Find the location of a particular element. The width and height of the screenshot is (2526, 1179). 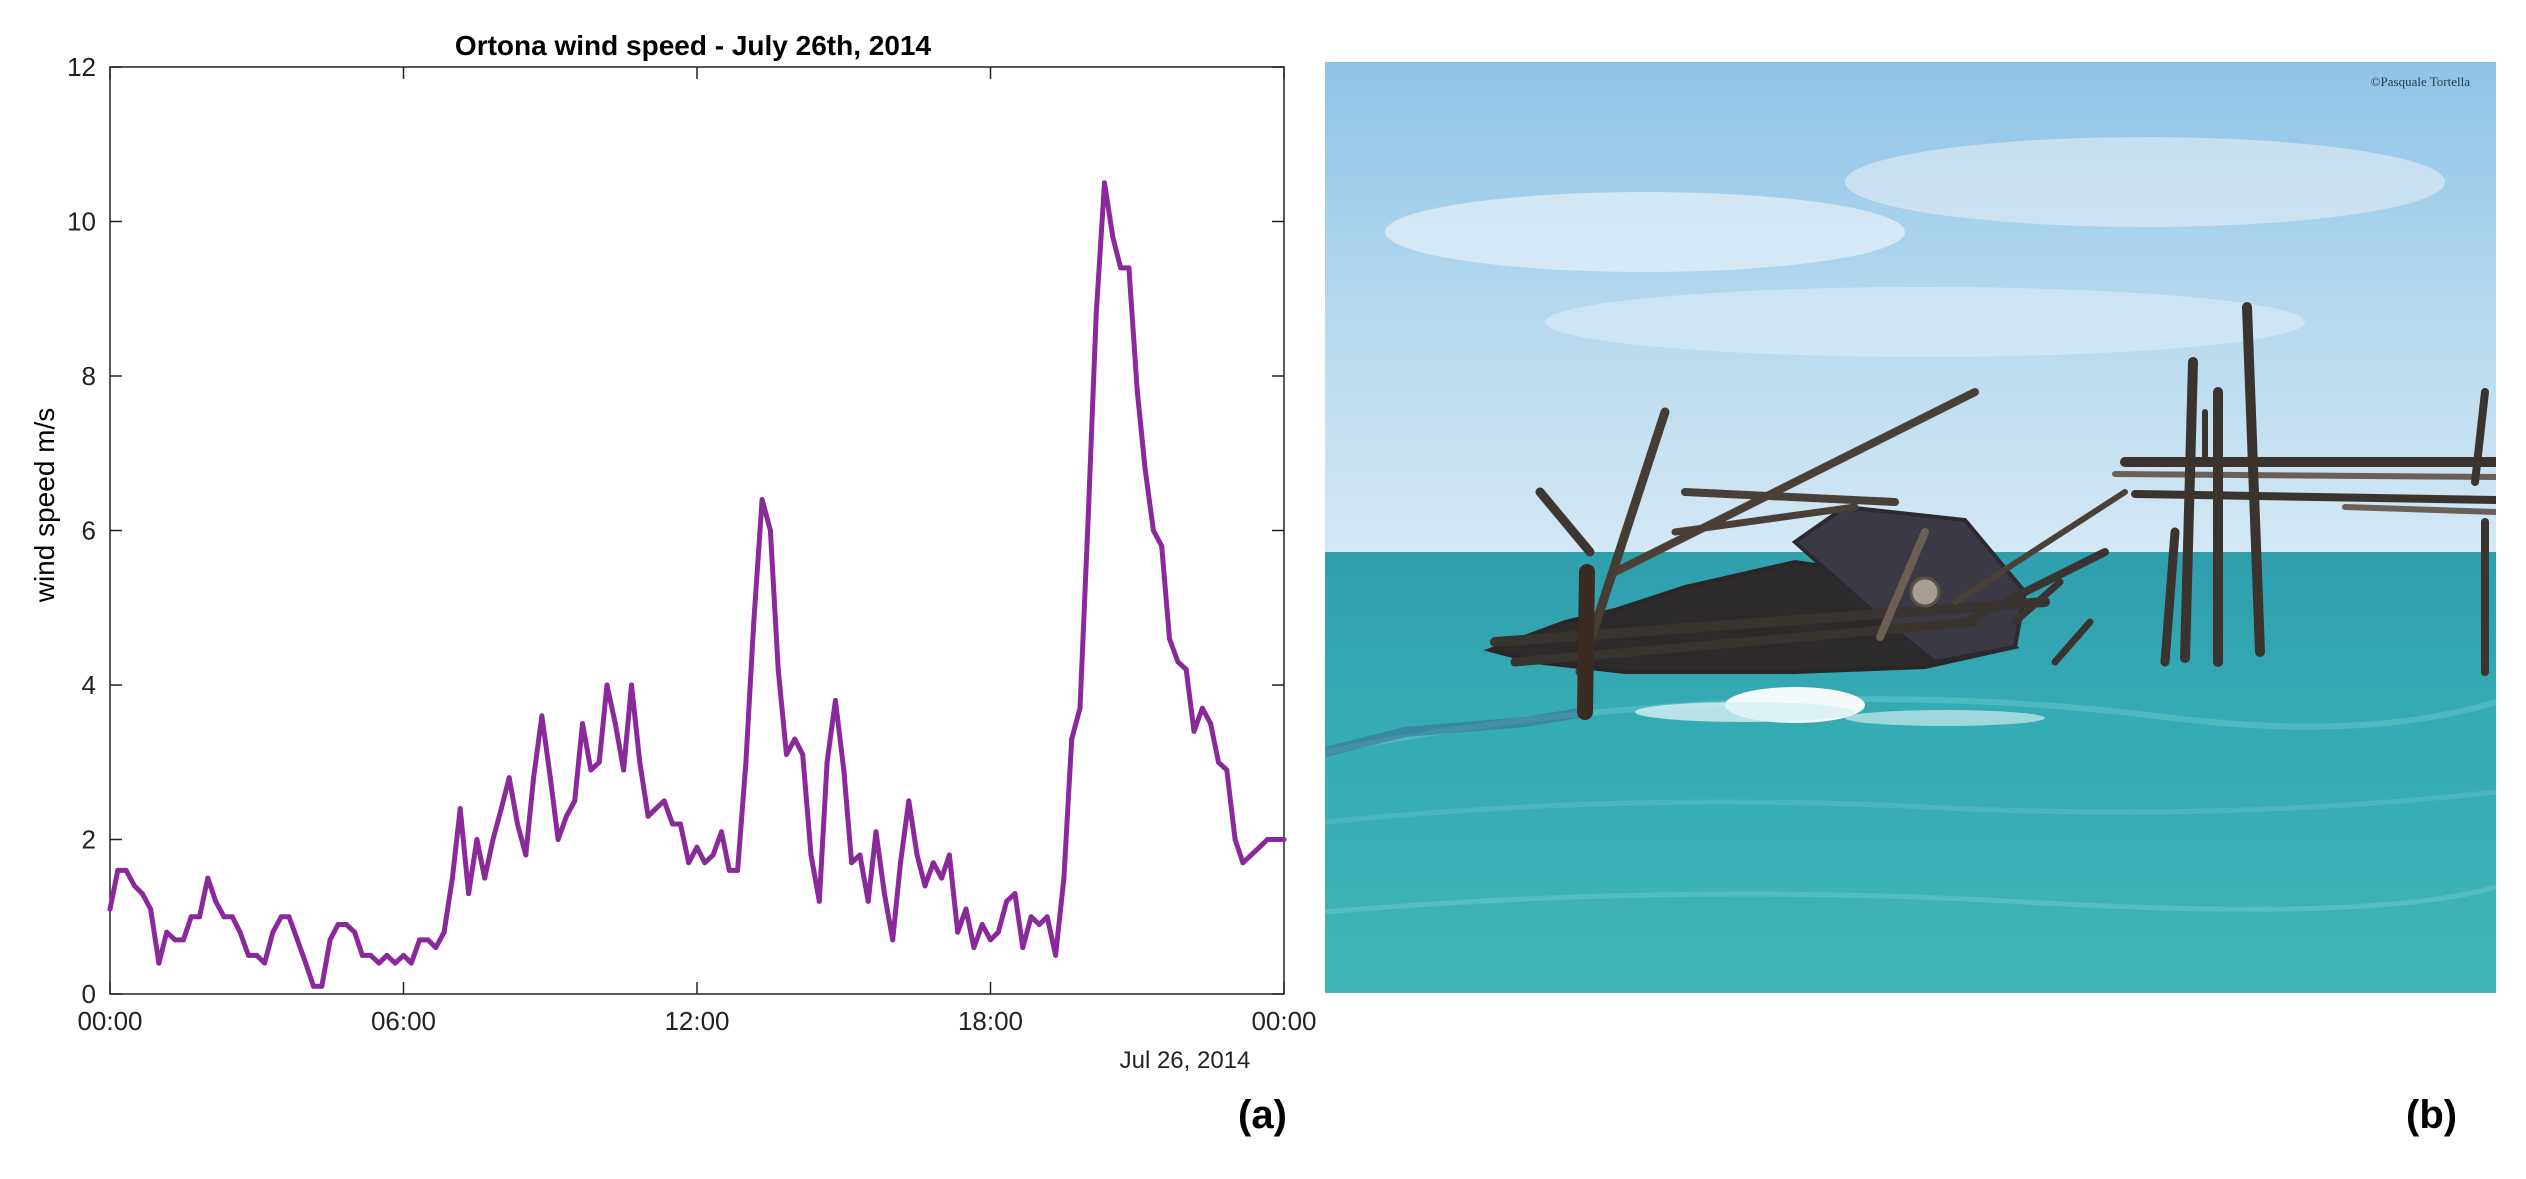

x-axis-date-label: Jul 26, 2014 is located at coordinates (1185, 1060).